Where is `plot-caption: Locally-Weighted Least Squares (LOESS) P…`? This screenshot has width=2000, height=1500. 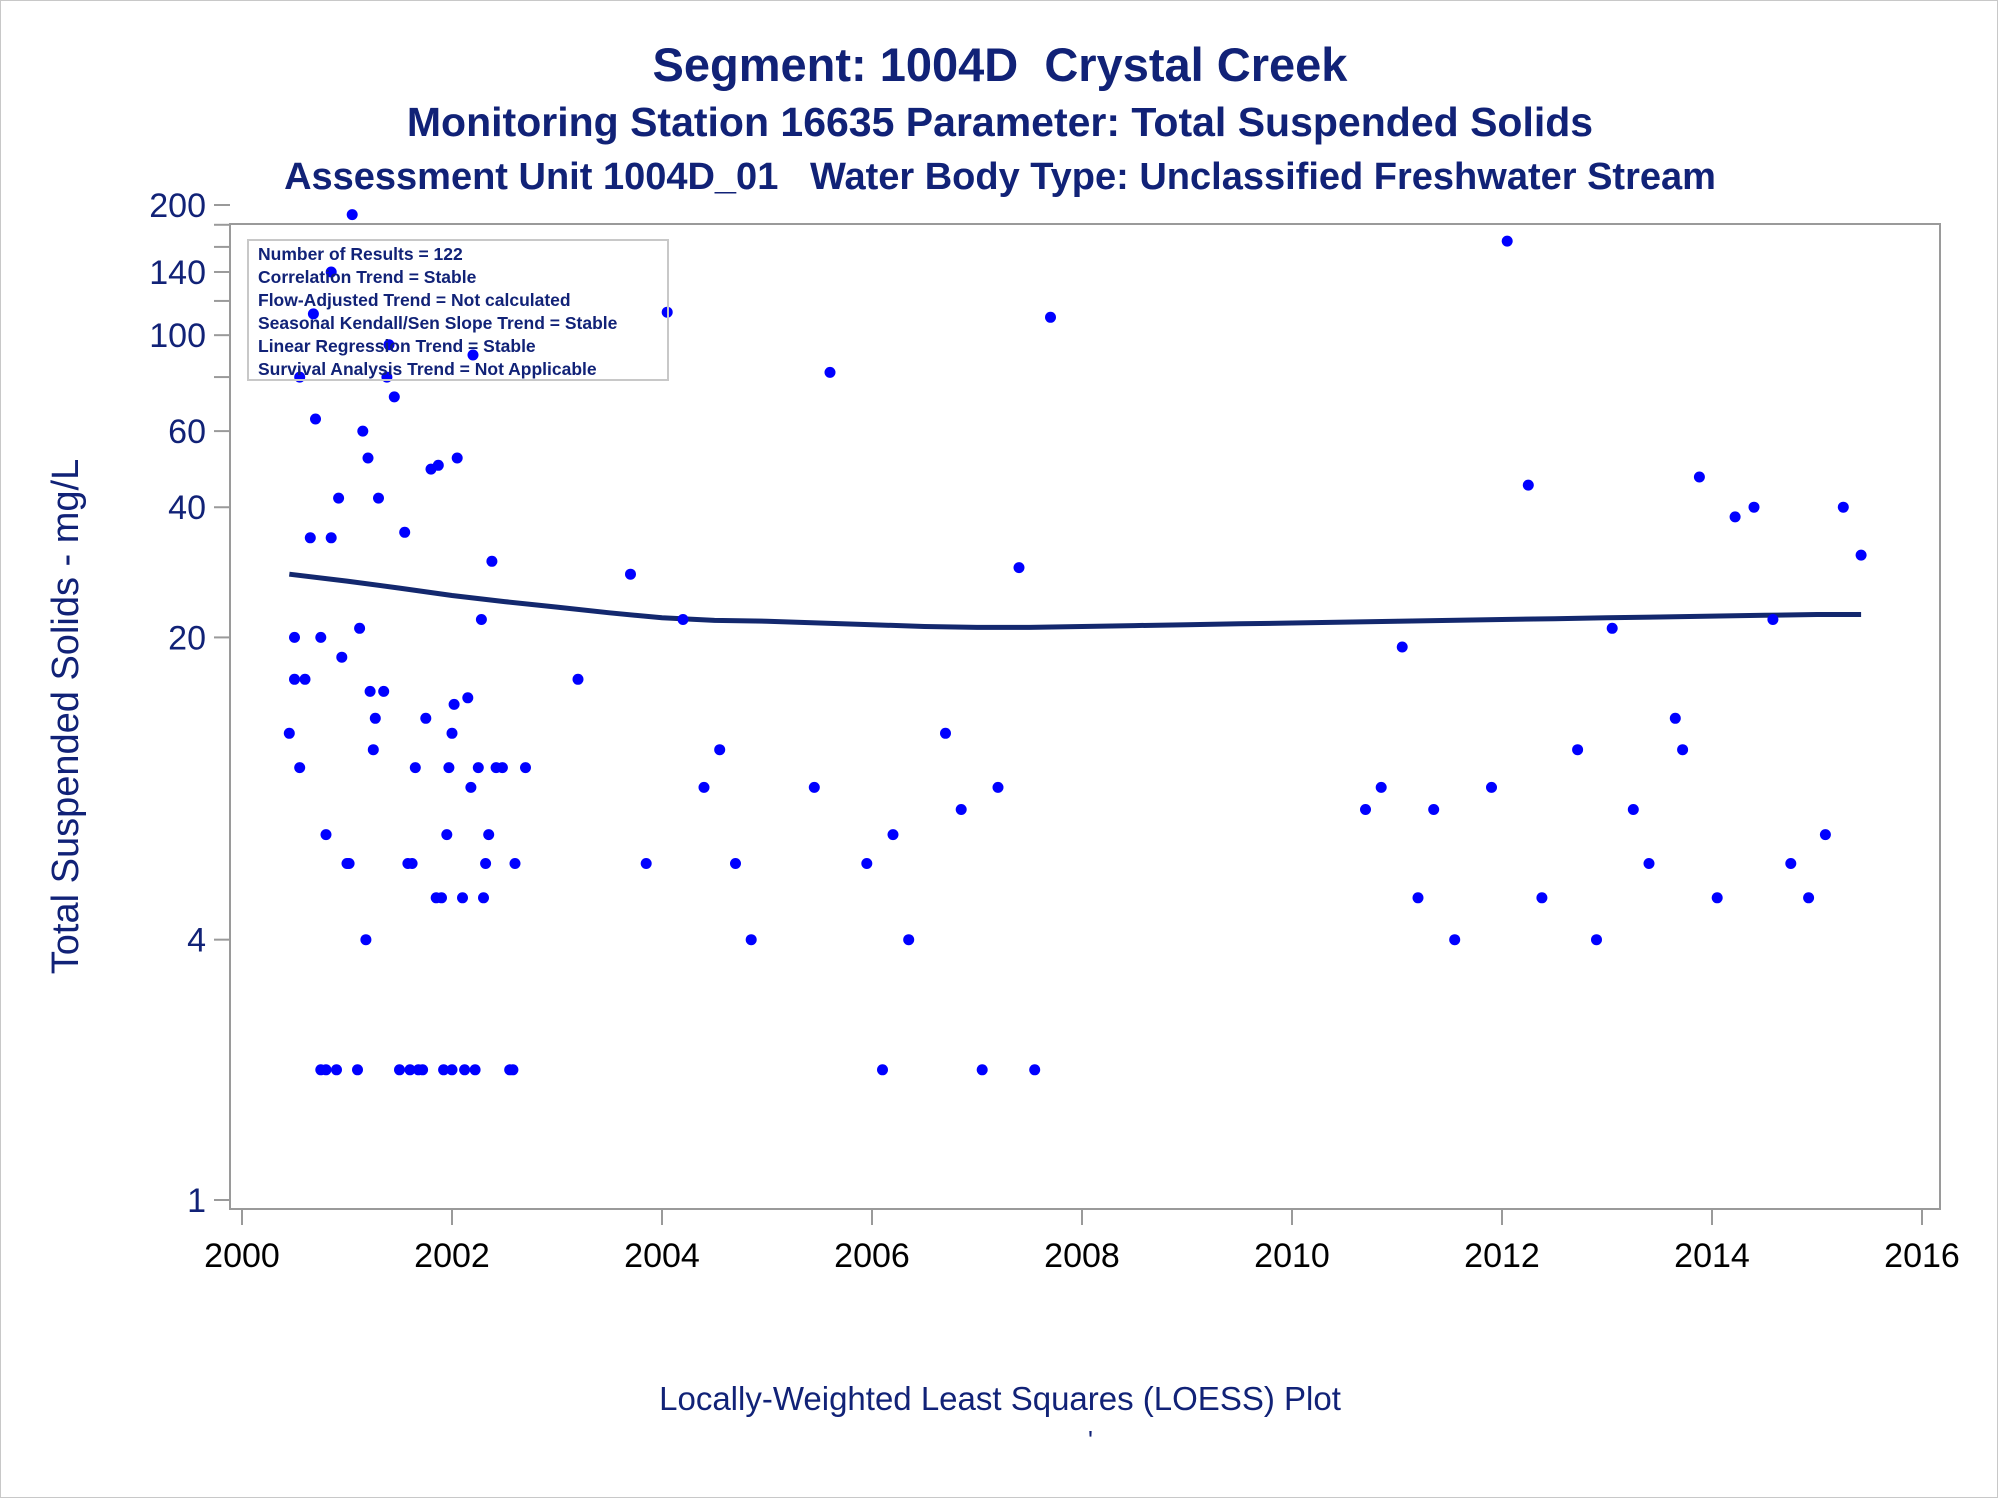
plot-caption: Locally-Weighted Least Squares (LOESS) P… is located at coordinates (1000, 1398).